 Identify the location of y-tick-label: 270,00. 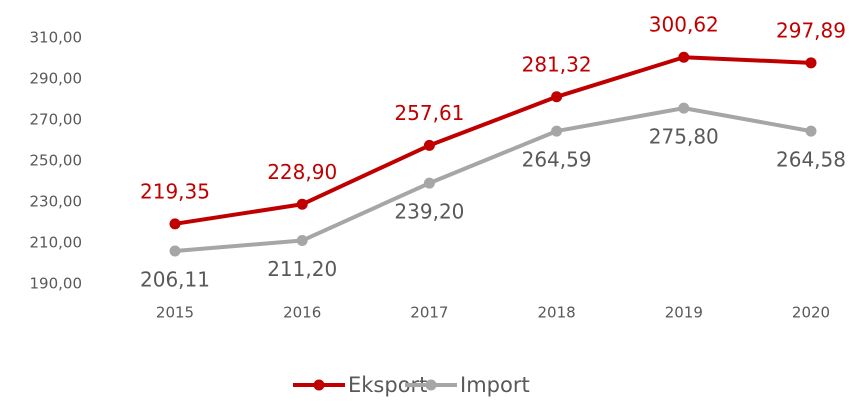
(56, 120).